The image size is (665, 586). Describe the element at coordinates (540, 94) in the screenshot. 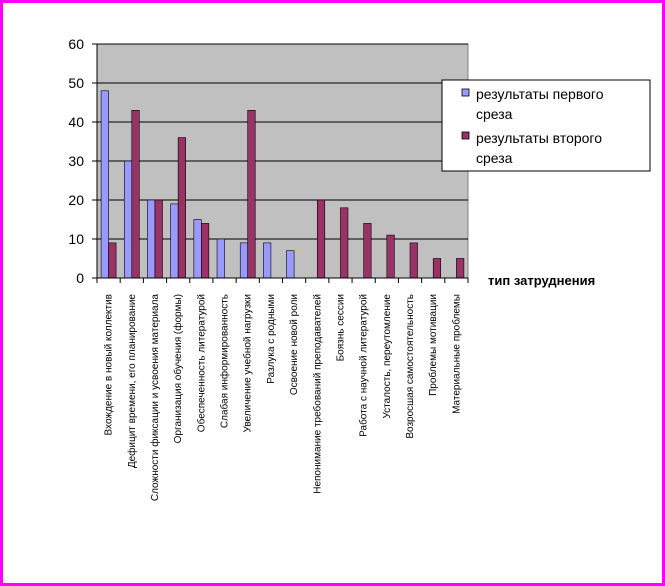

I see `legend-label-first-line1: результаты первого` at that location.